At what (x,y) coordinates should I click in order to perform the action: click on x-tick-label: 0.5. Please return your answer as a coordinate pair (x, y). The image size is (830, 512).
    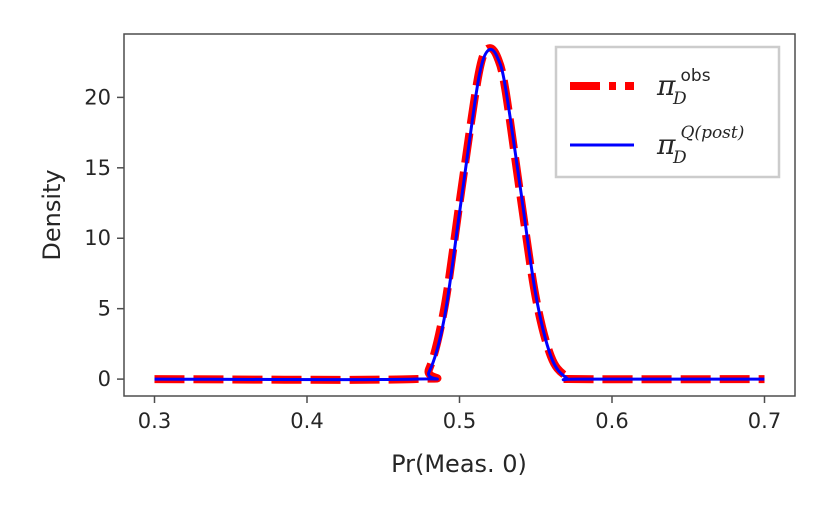
    Looking at the image, I should click on (459, 421).